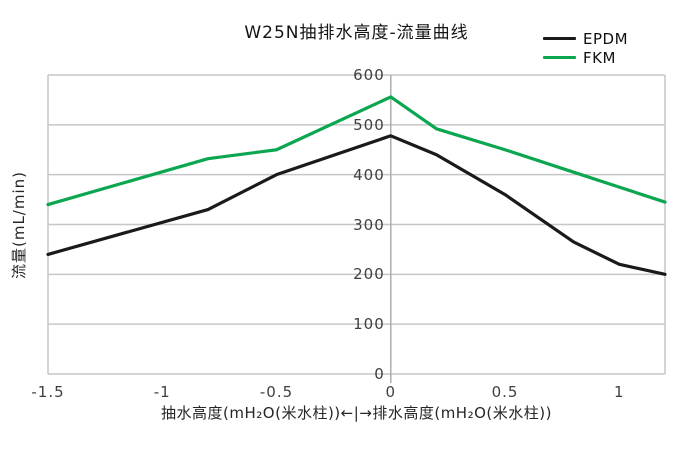  I want to click on y-tick-label-100: 100, so click(369, 324).